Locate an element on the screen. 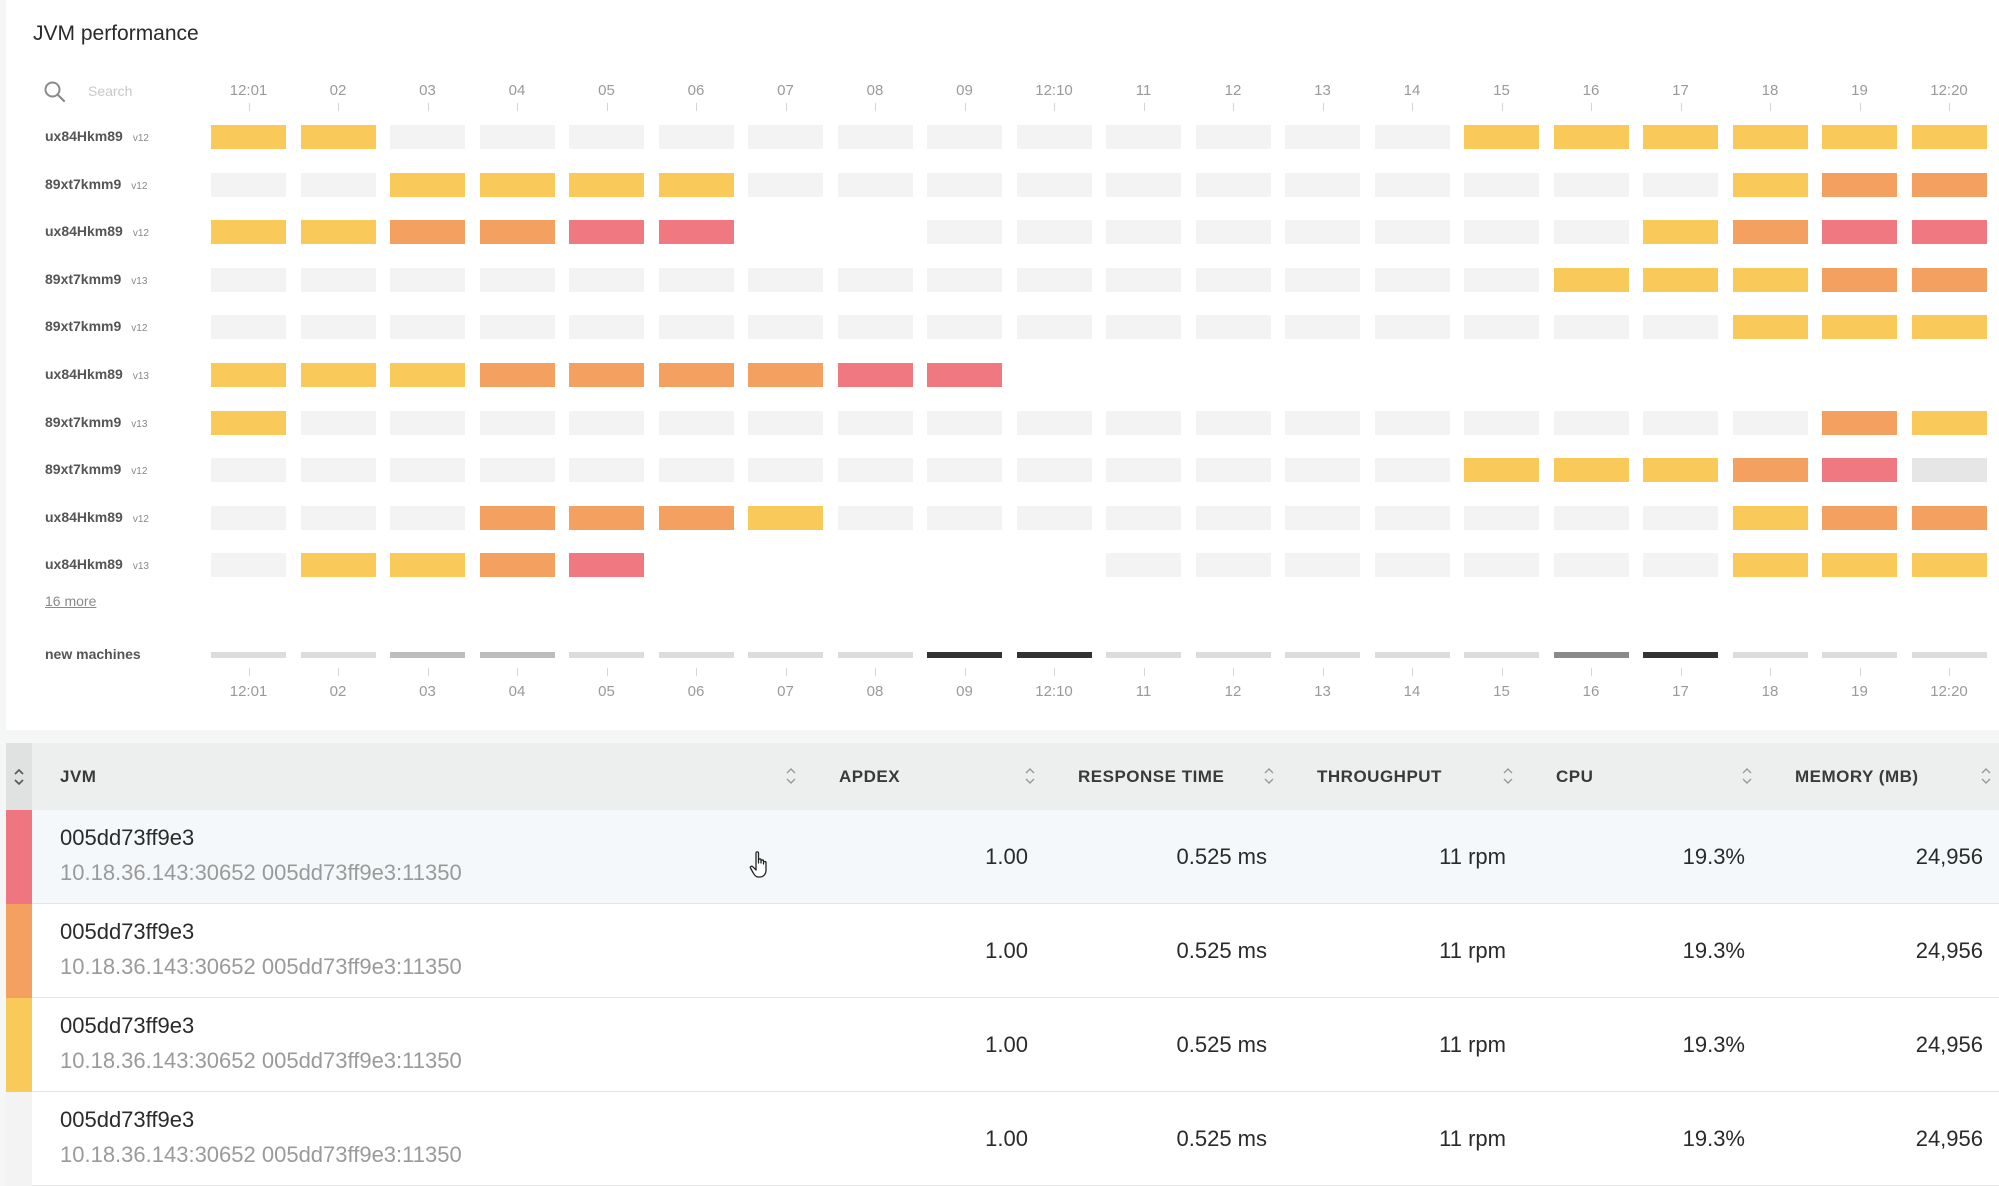  search-box: Search is located at coordinates (118, 92).